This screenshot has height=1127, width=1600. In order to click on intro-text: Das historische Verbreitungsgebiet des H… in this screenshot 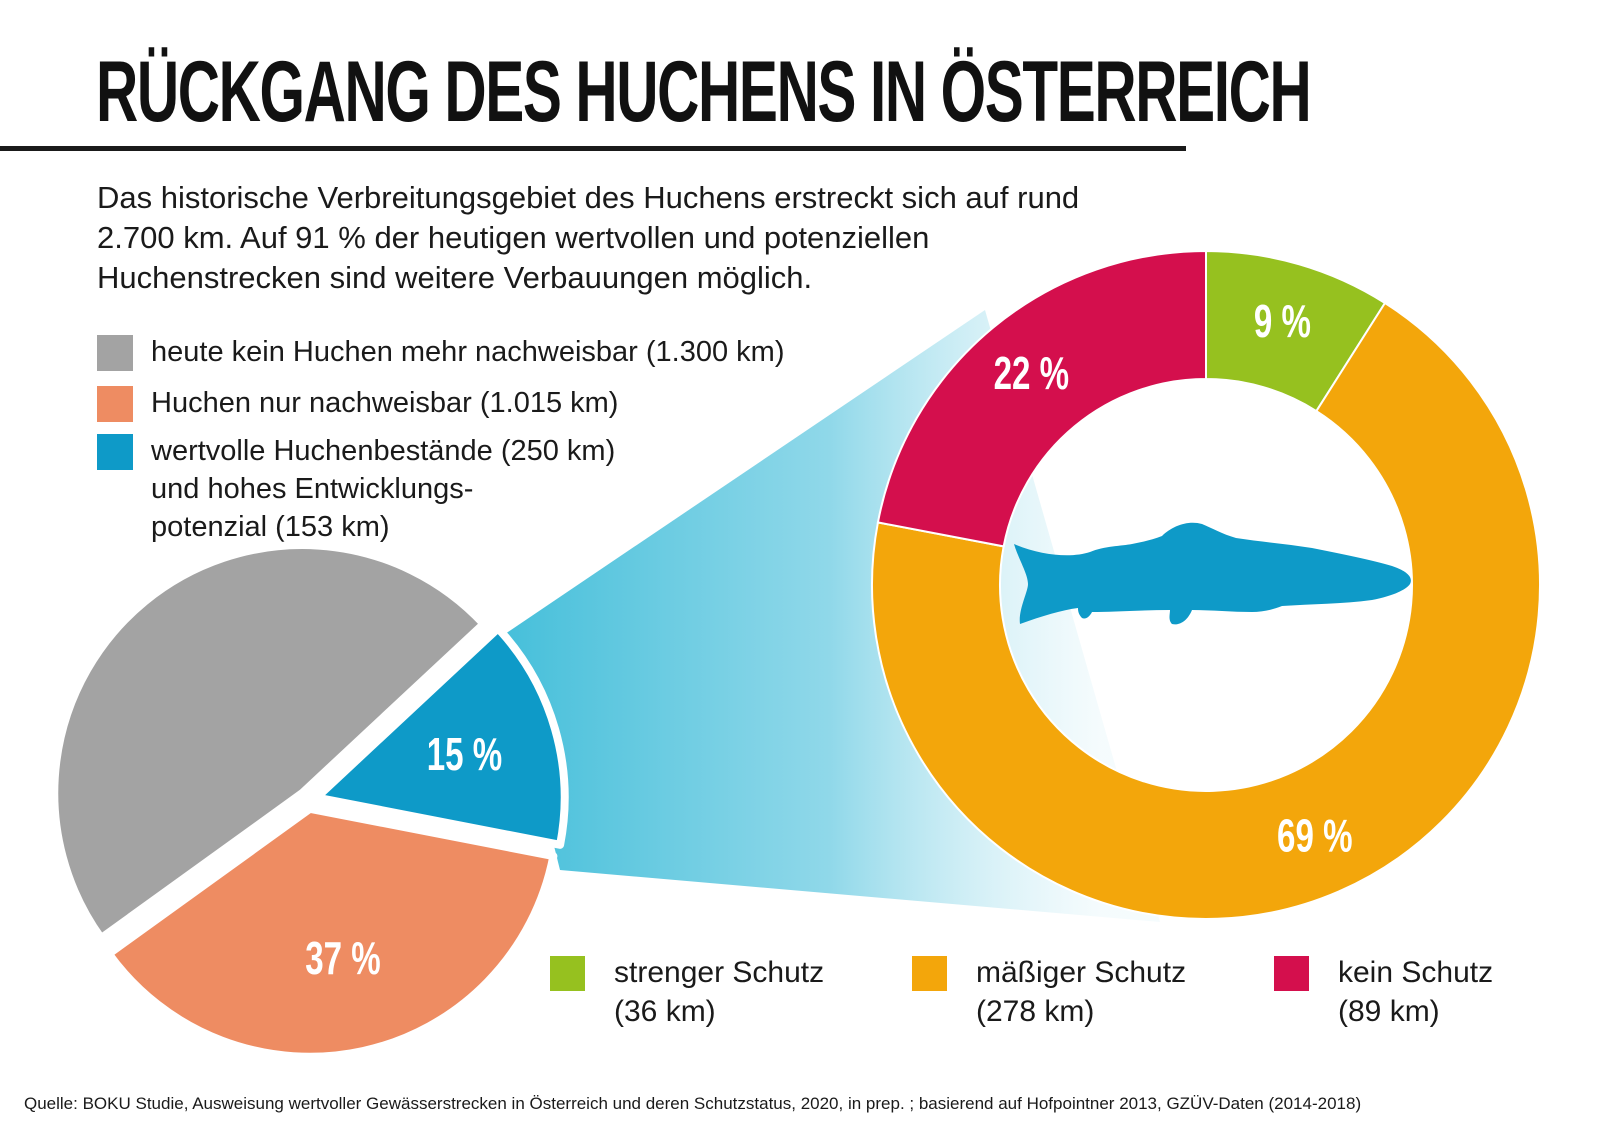, I will do `click(657, 238)`.